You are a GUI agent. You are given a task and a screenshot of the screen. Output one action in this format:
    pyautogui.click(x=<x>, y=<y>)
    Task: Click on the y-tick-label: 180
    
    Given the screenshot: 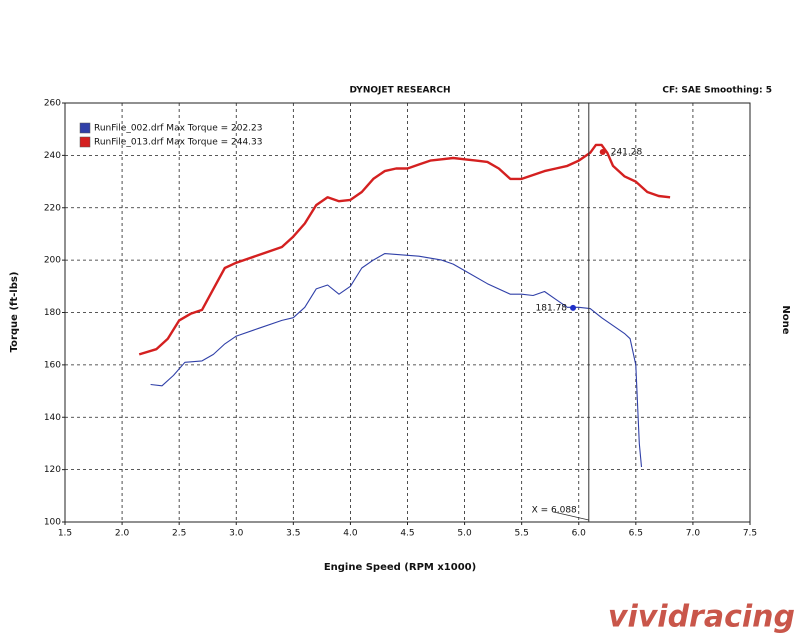 What is the action you would take?
    pyautogui.click(x=52, y=313)
    